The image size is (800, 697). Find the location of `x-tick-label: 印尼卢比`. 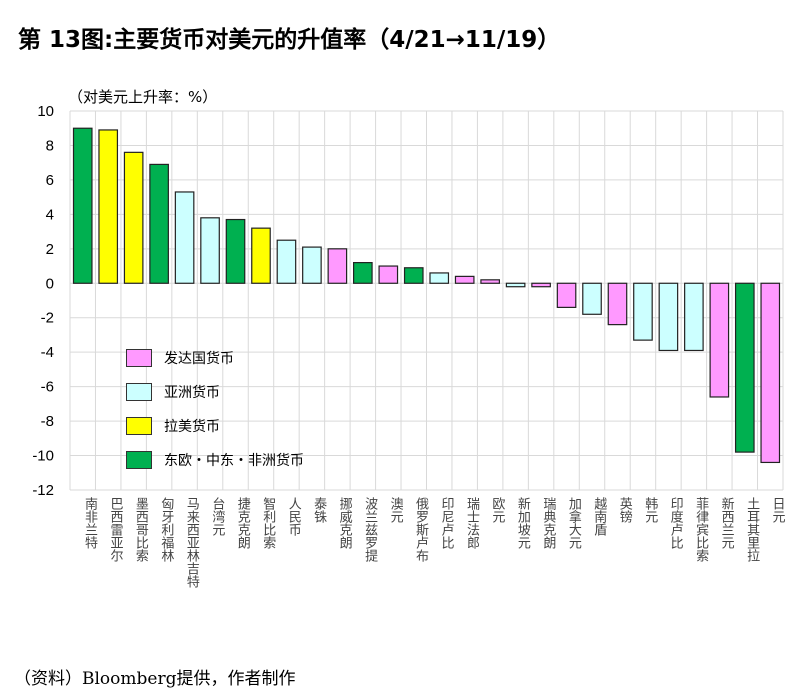

x-tick-label: 印尼卢比 is located at coordinates (446, 523).